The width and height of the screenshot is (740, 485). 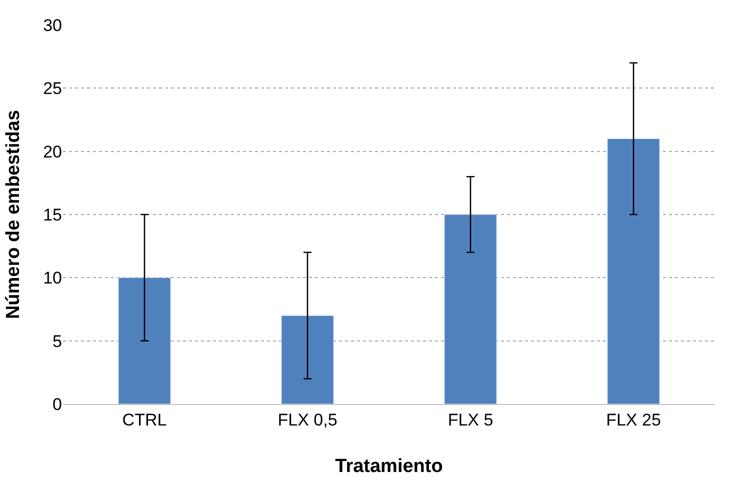 What do you see at coordinates (471, 420) in the screenshot?
I see `x-tick-label: FLX 5` at bounding box center [471, 420].